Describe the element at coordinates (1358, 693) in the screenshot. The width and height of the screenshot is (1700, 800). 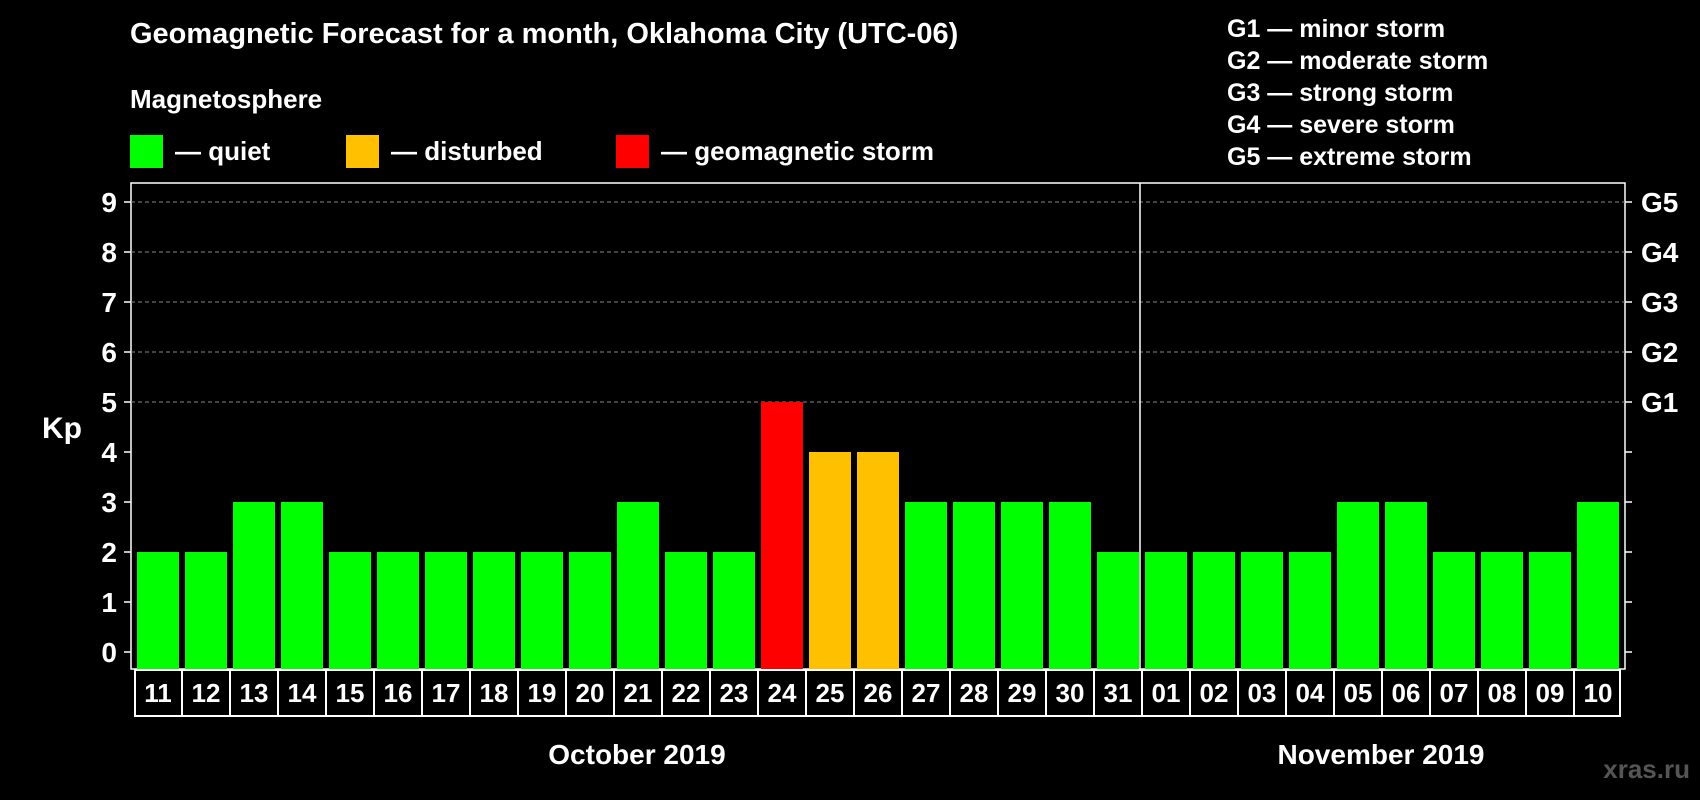
I see `x-tick-label-26: 05` at that location.